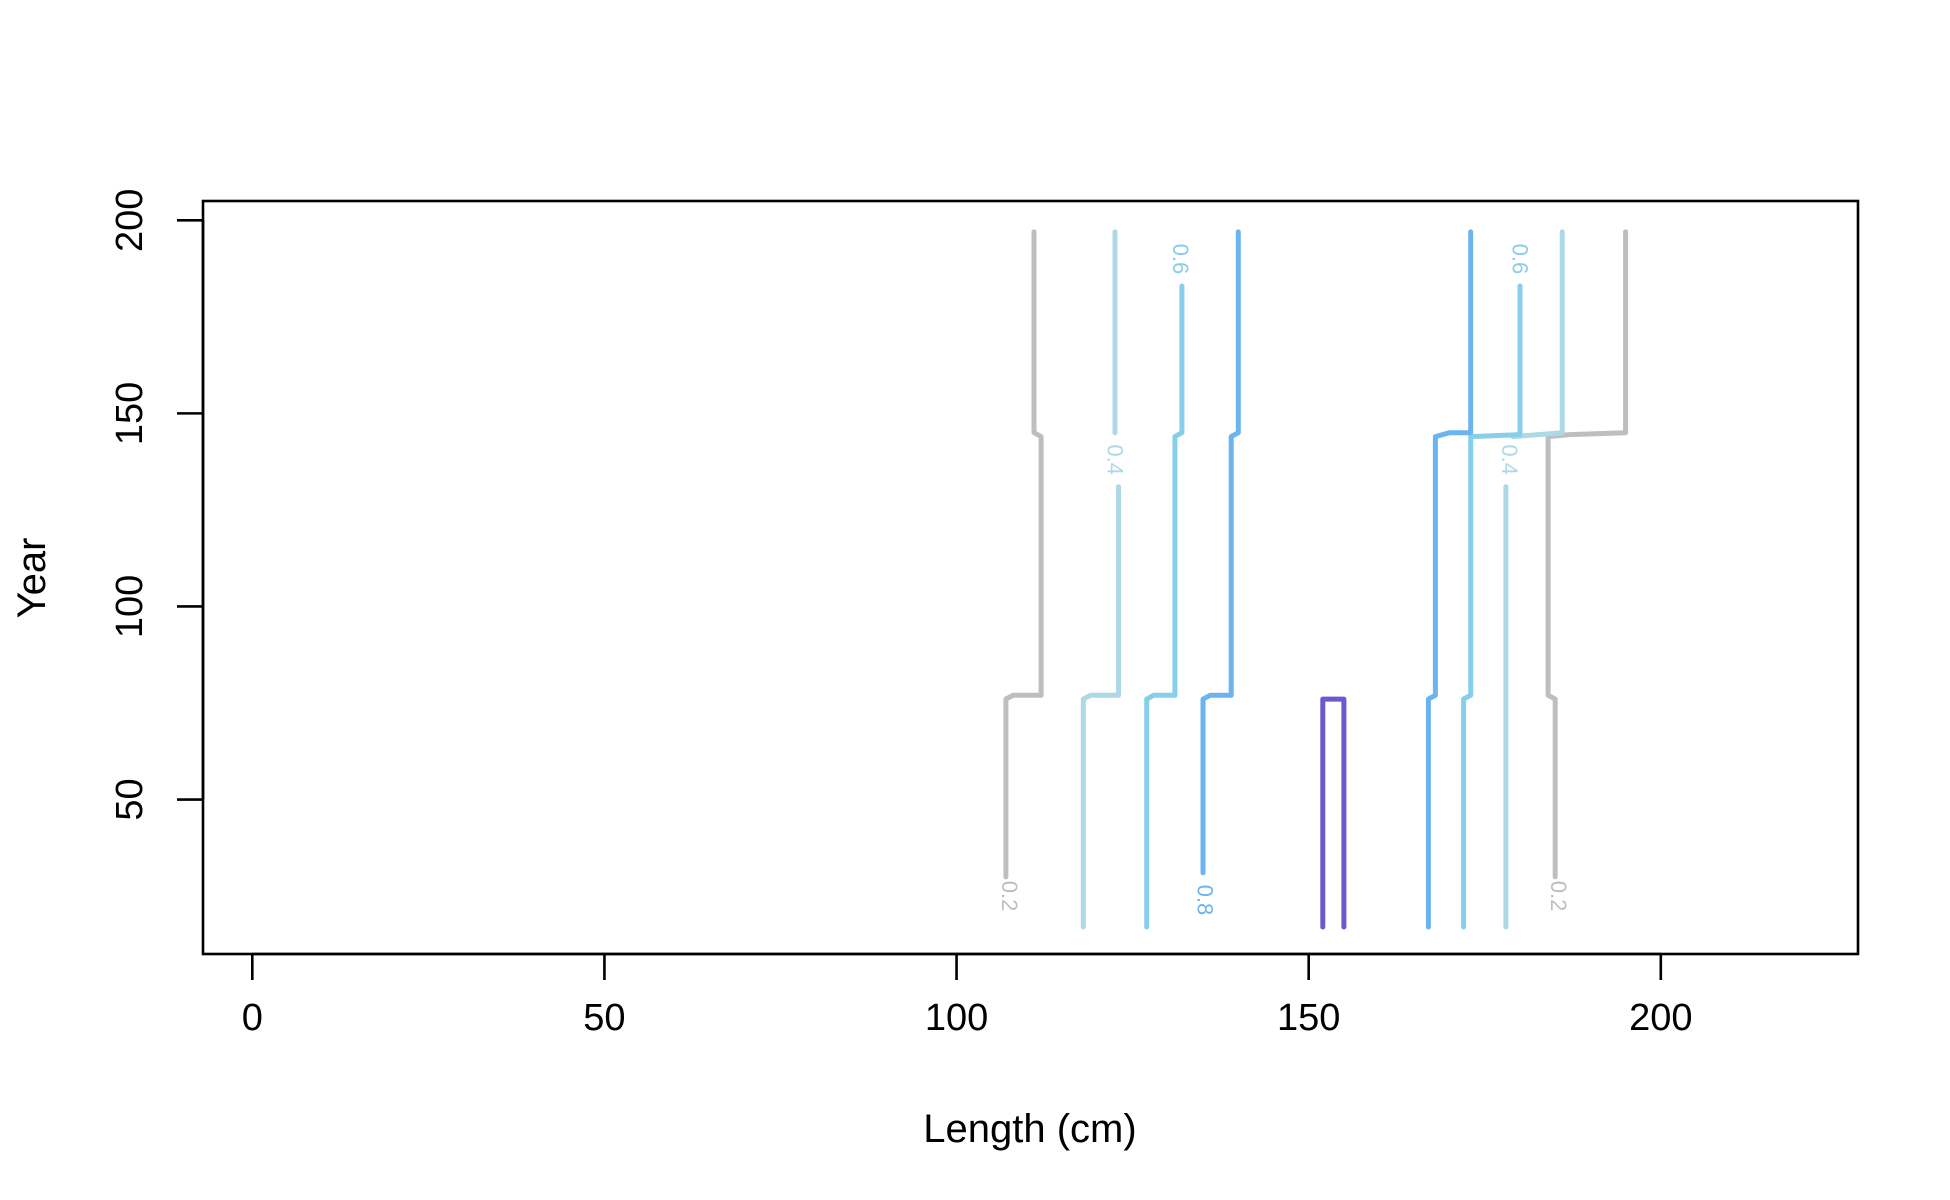 The height and width of the screenshot is (1200, 1950). I want to click on y-tick-label: 150, so click(130, 413).